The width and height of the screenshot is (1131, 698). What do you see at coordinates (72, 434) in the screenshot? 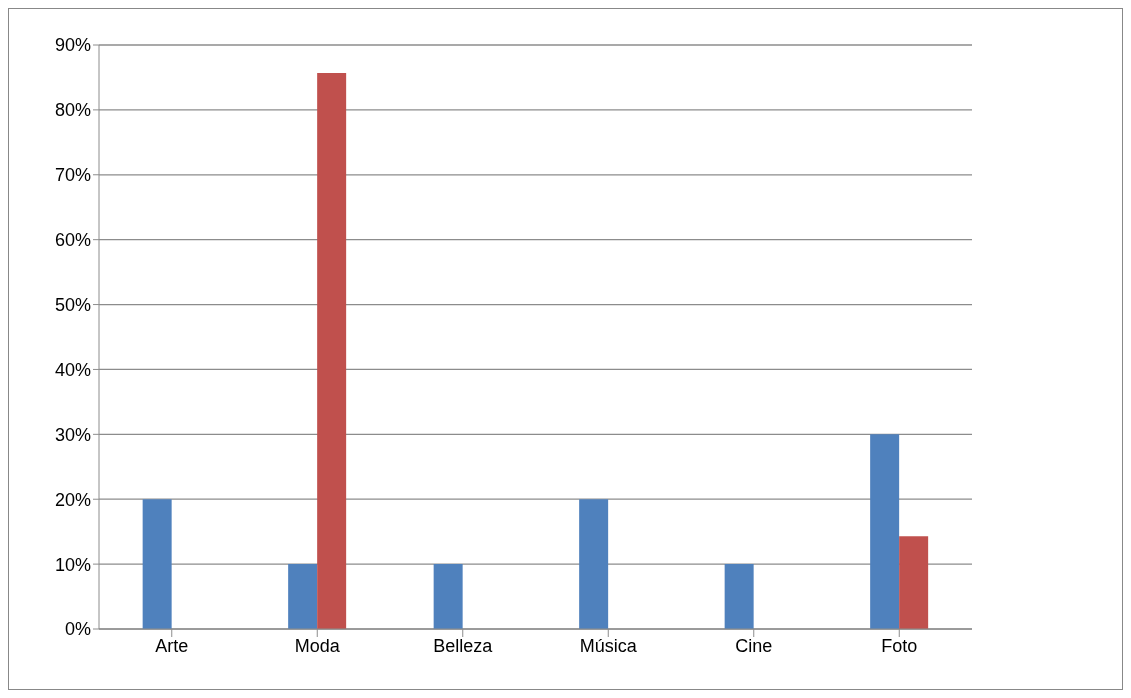
I see `y-tick-label: 30%` at bounding box center [72, 434].